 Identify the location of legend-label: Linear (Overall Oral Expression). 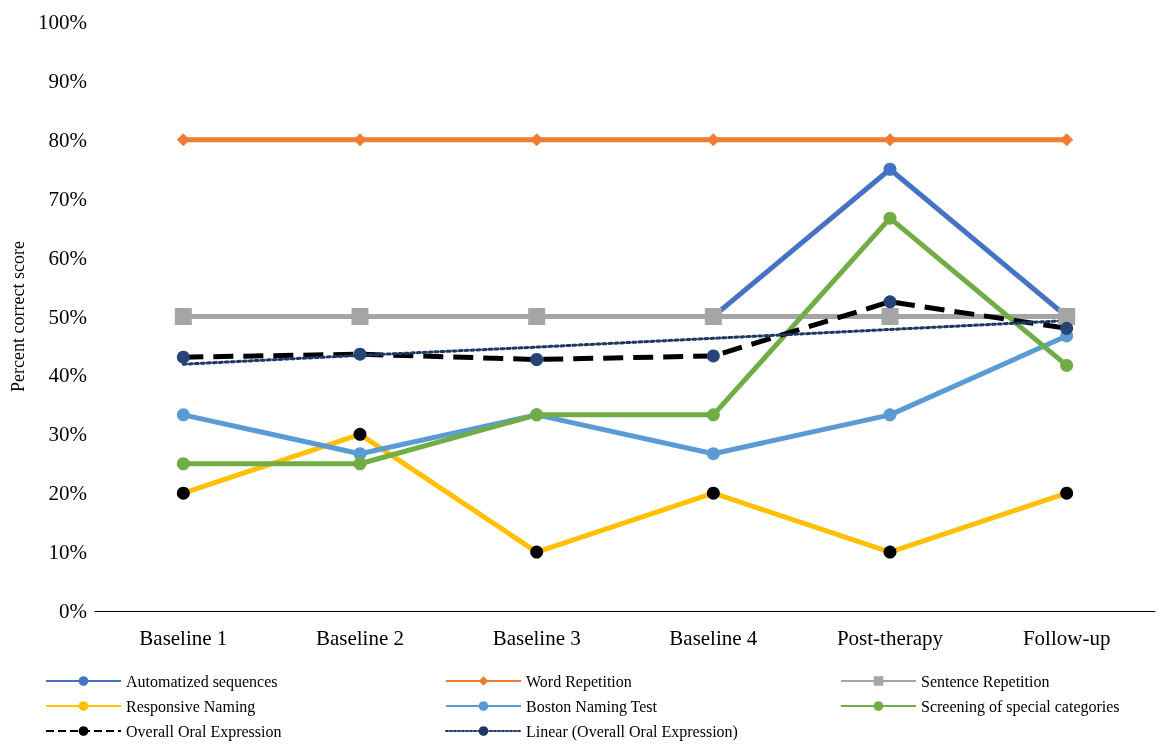
(632, 731).